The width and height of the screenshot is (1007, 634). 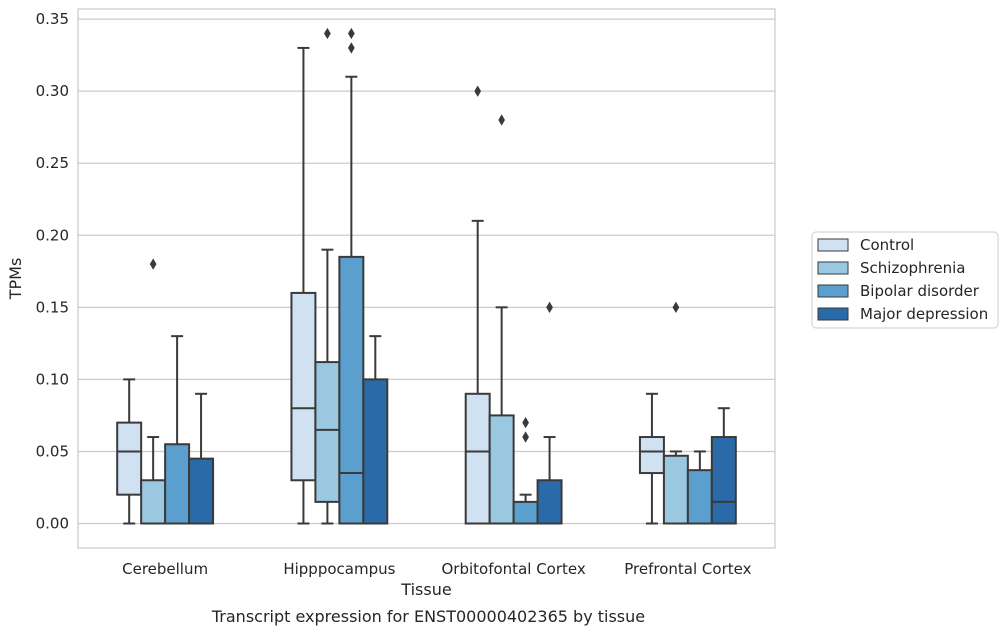 What do you see at coordinates (924, 314) in the screenshot?
I see `legend-entry: Major depression` at bounding box center [924, 314].